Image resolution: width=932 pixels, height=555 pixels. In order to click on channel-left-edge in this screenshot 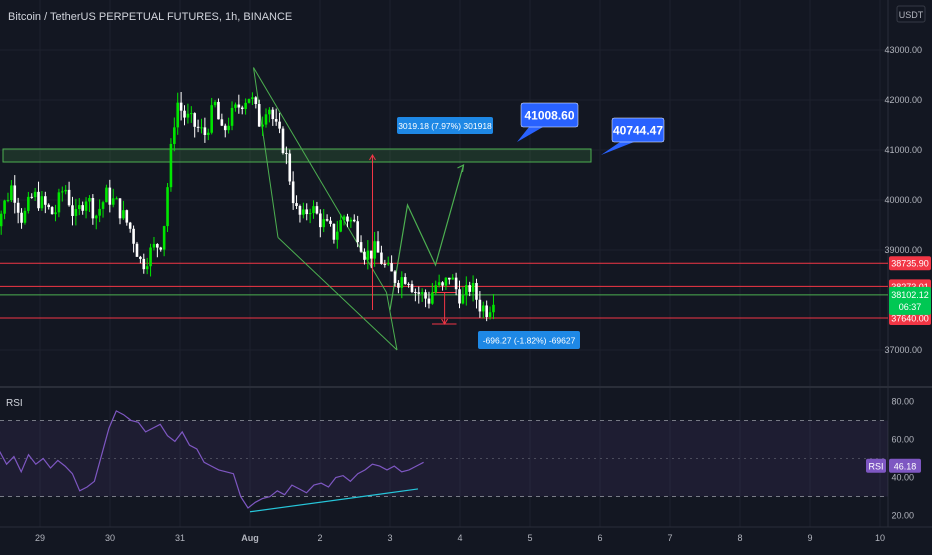, I will do `click(266, 152)`.